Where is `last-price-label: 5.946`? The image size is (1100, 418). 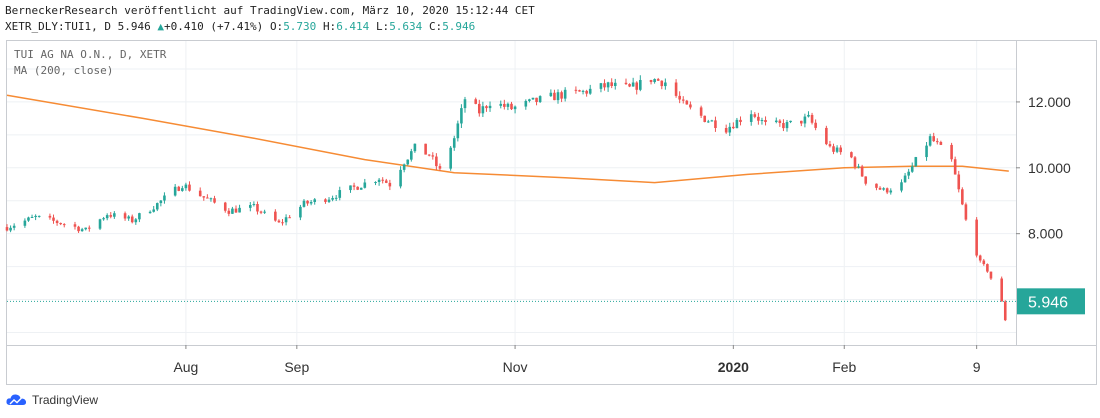
last-price-label: 5.946 is located at coordinates (1048, 302).